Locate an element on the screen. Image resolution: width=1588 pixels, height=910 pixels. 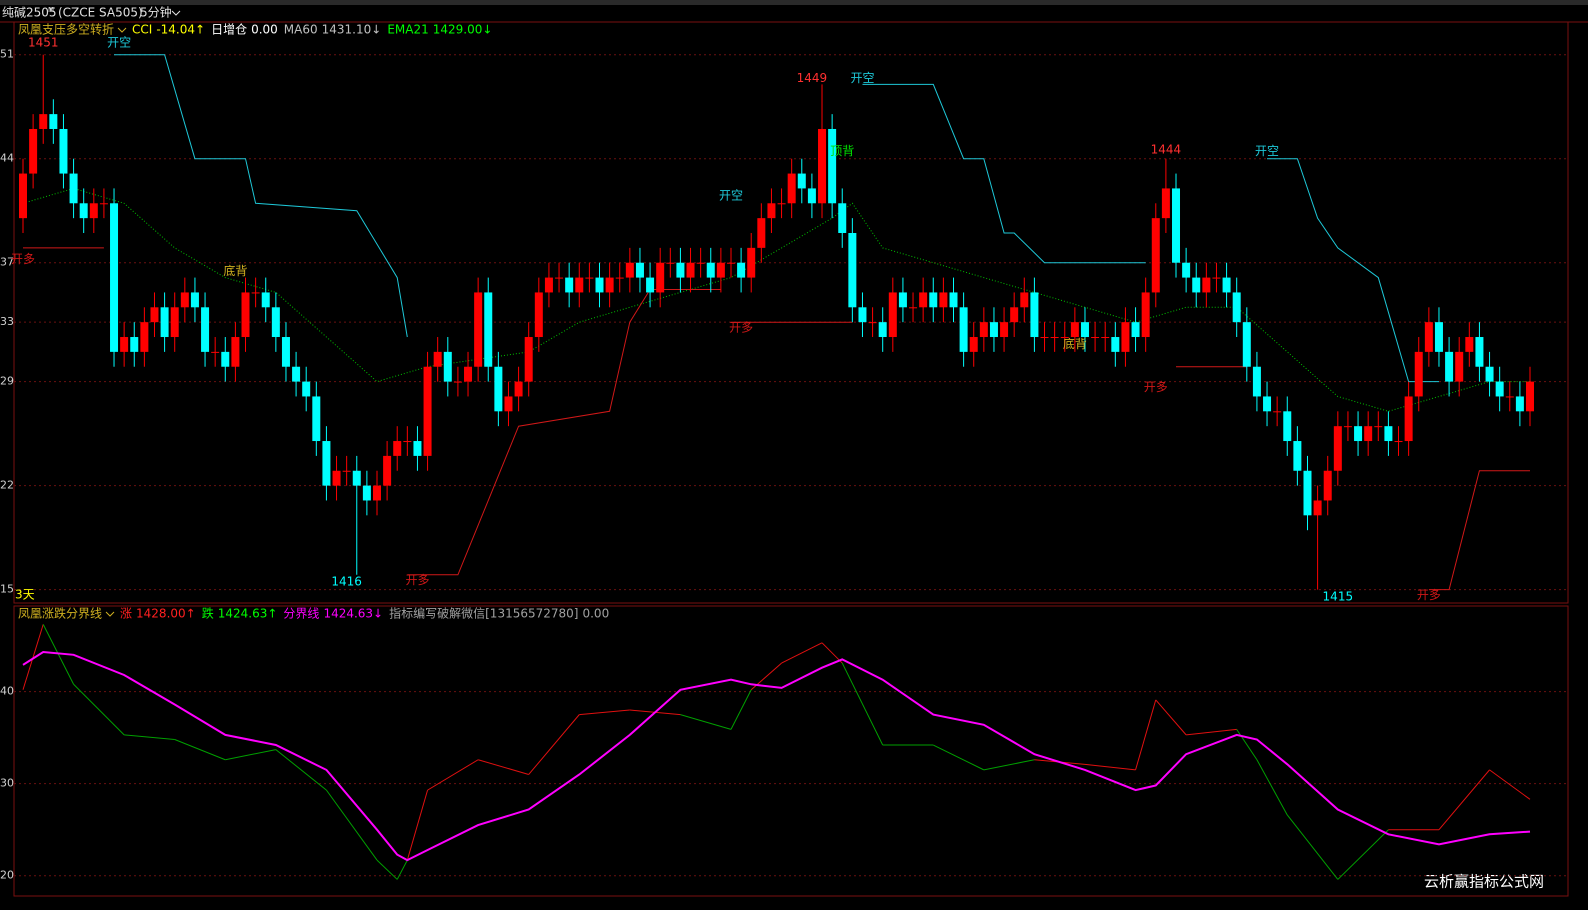
annotation: 顶背 is located at coordinates (842, 151).